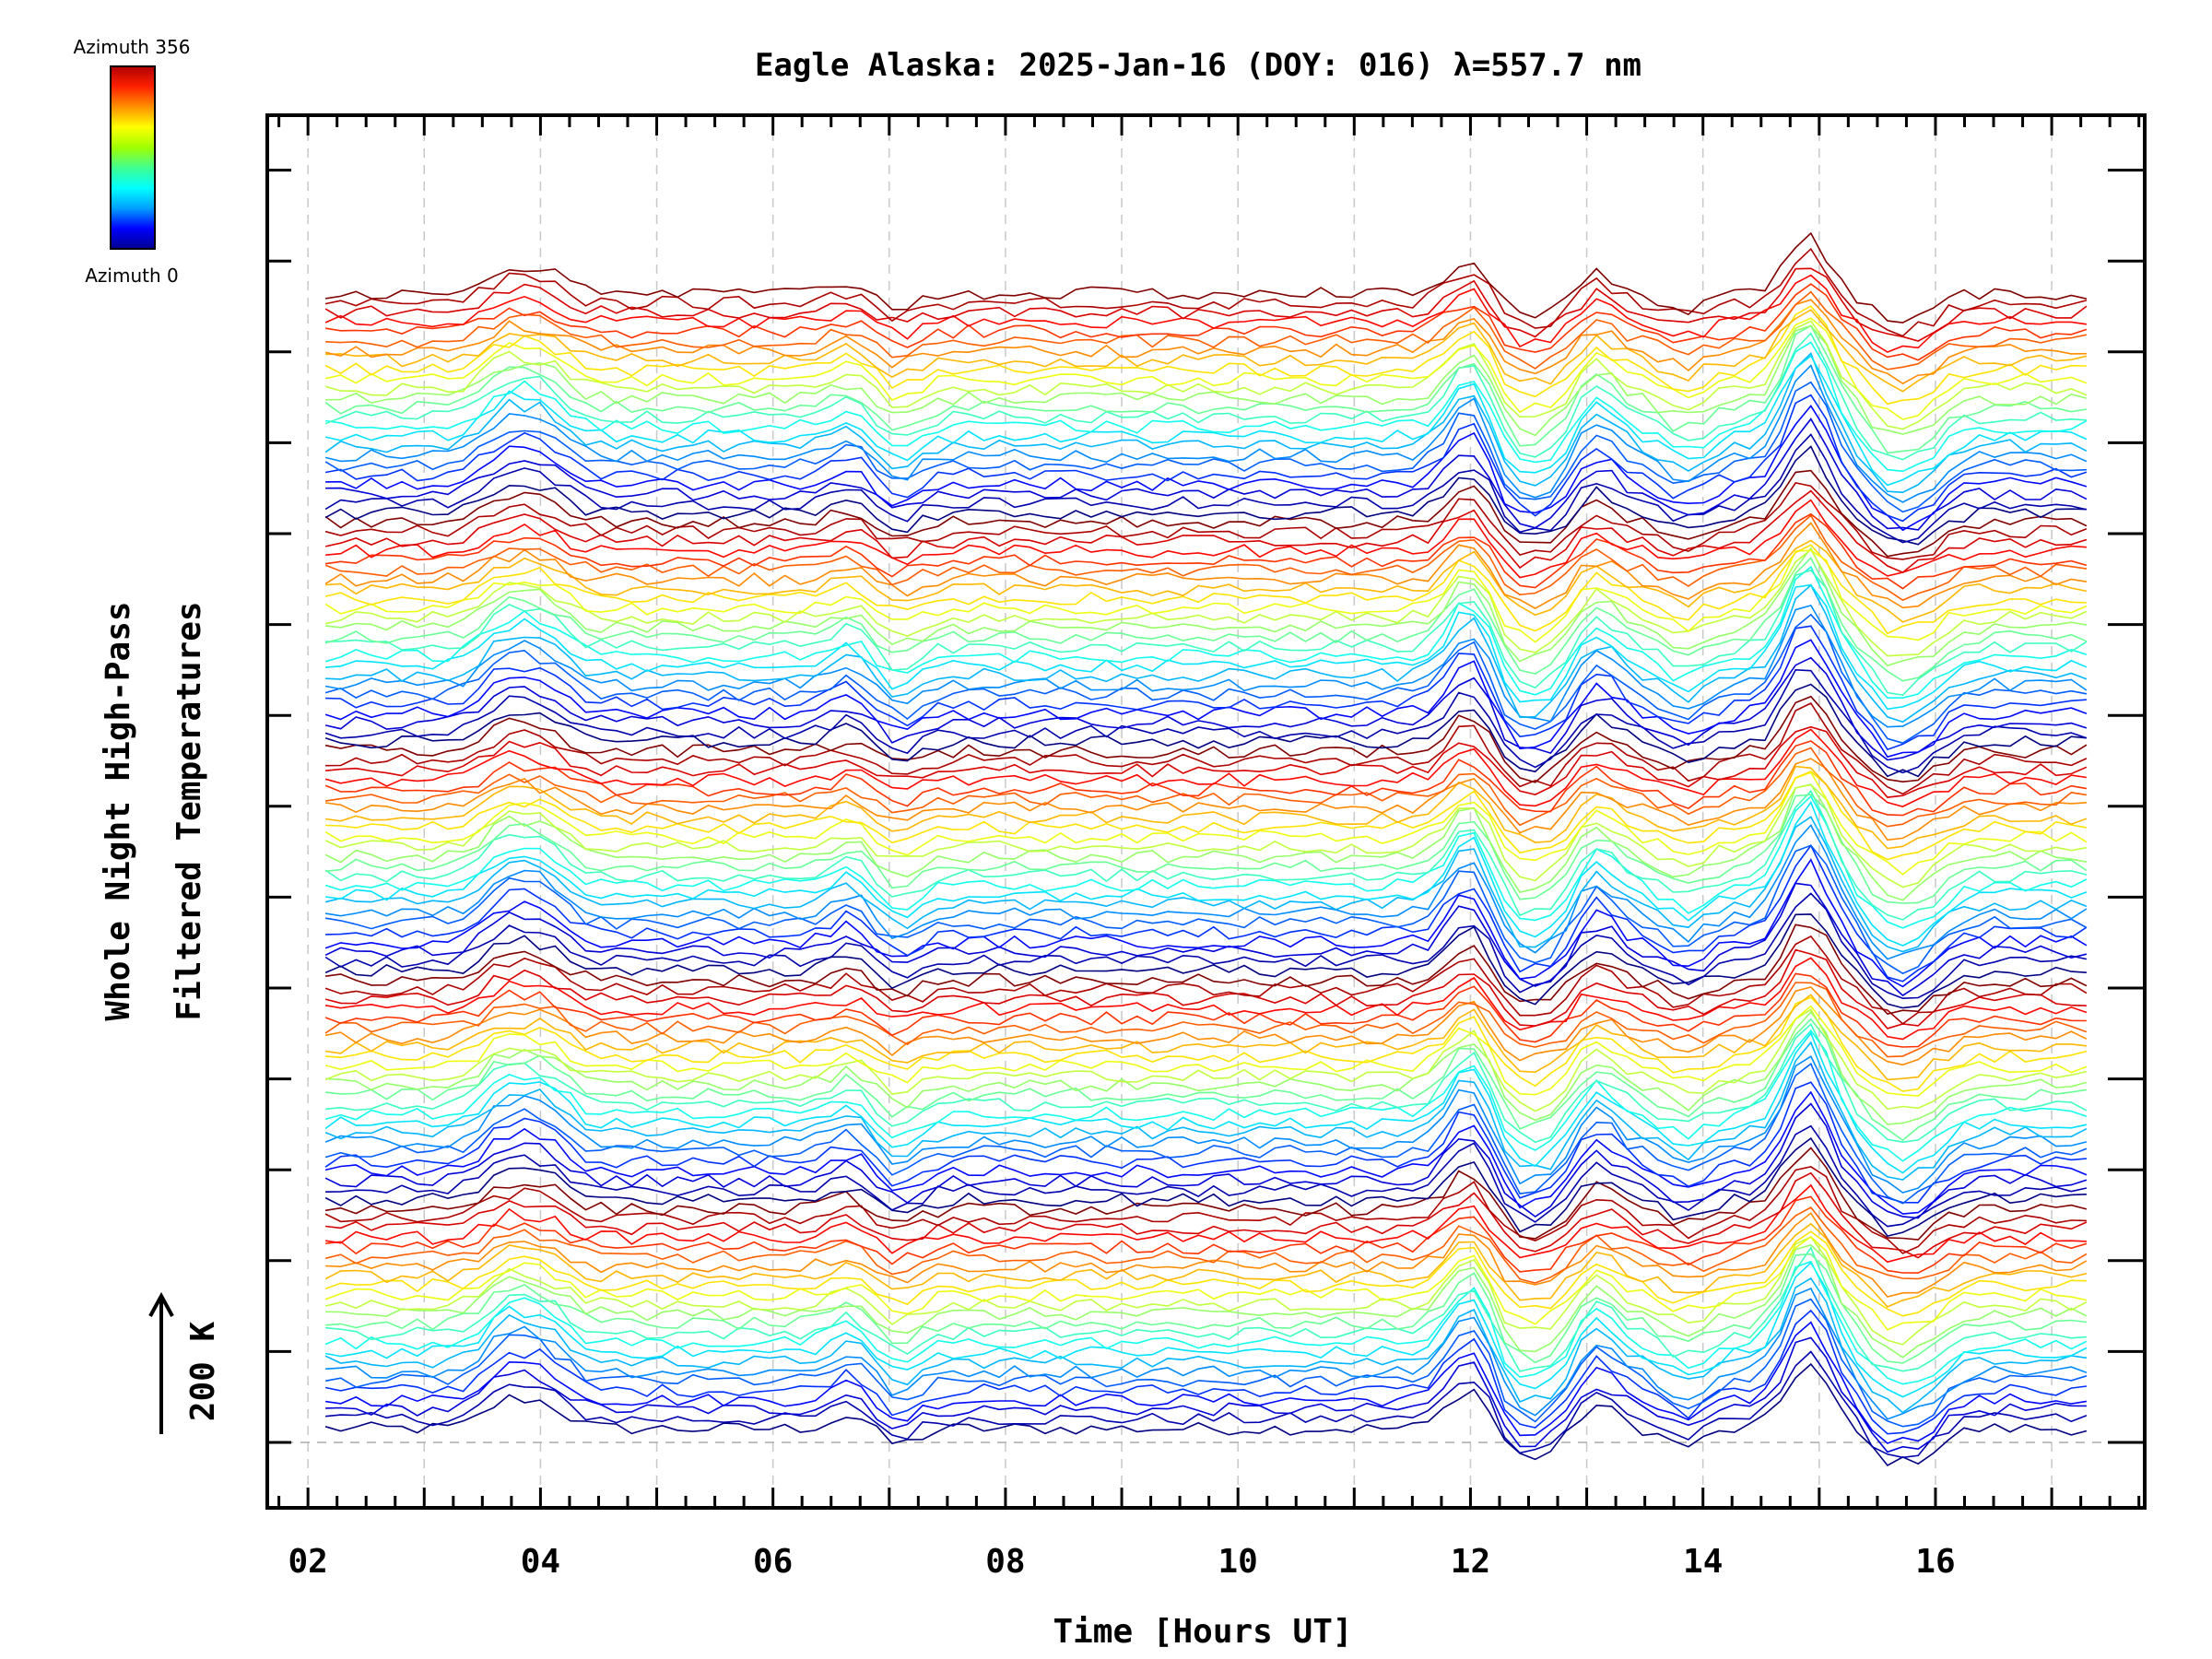  I want to click on x-tick-label: 04, so click(540, 1562).